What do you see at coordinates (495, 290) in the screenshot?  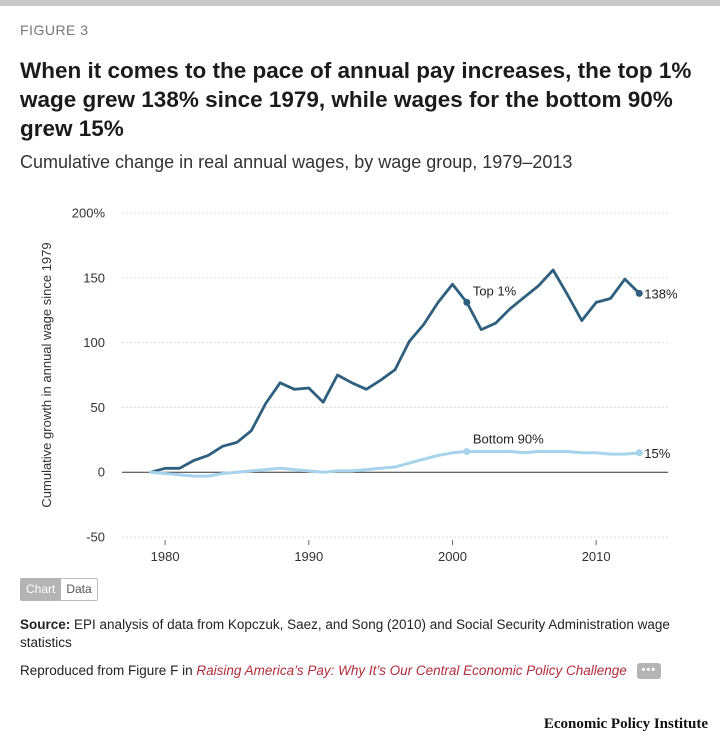 I see `series-name-label: Top 1%` at bounding box center [495, 290].